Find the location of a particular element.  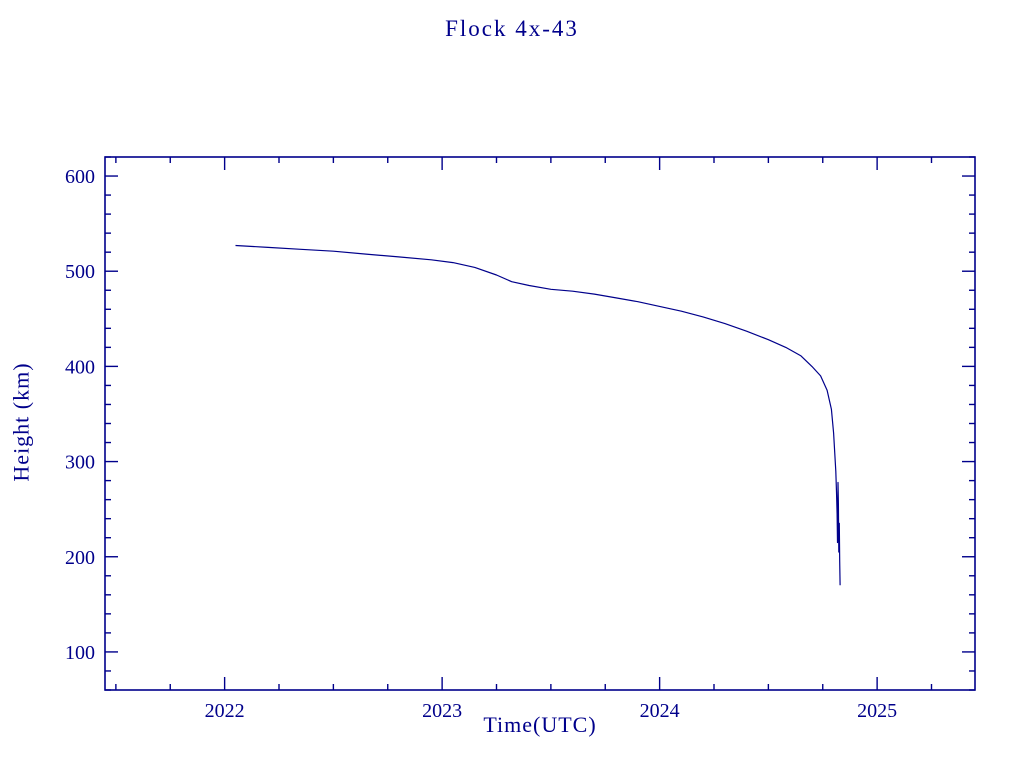

y-axis-label: Height (km) is located at coordinates (21, 422).